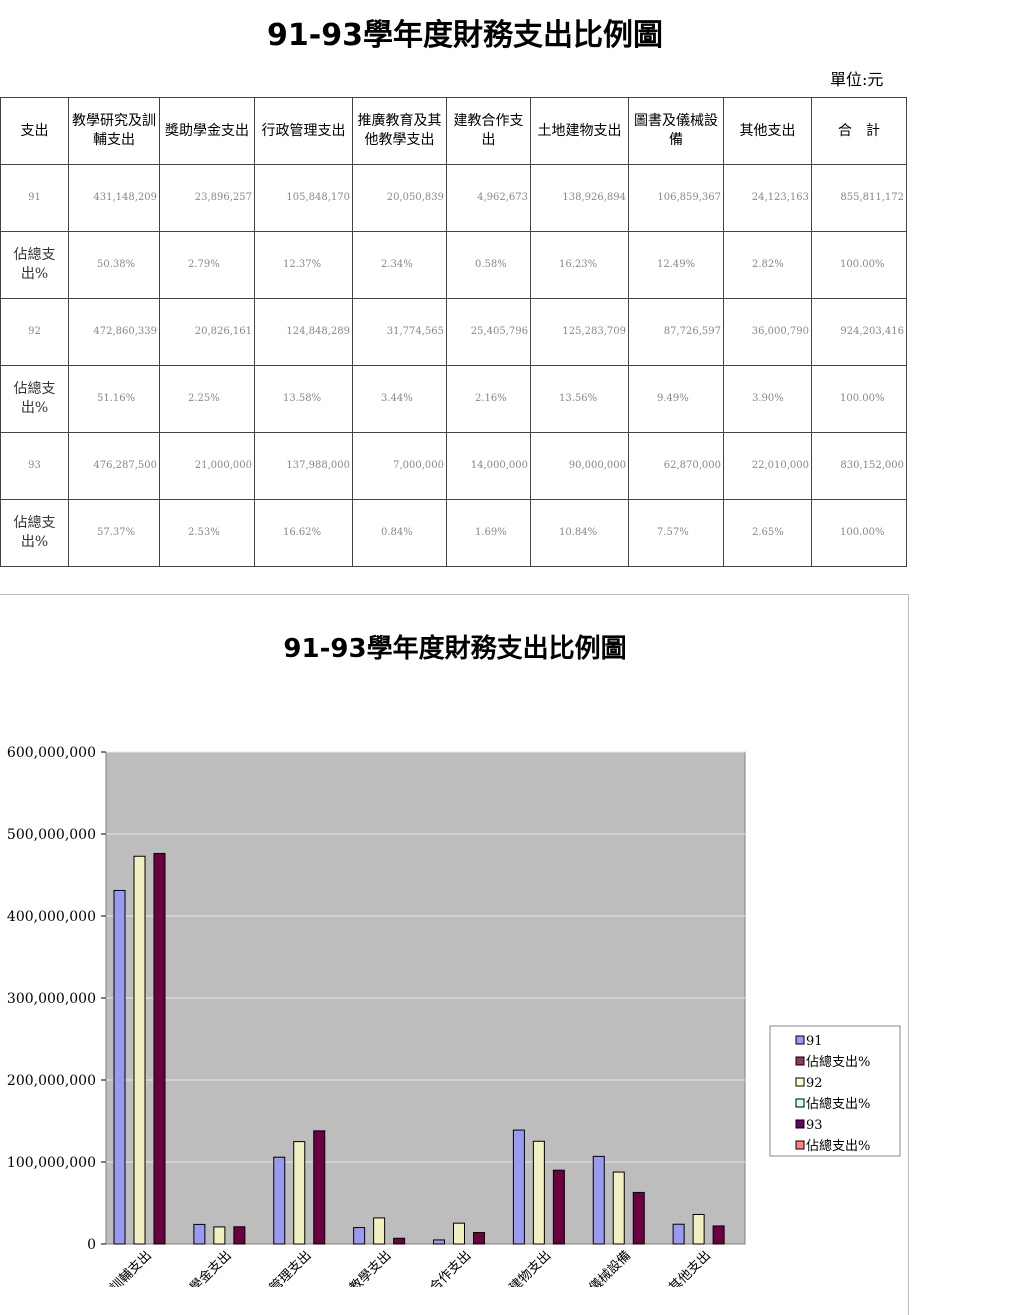 This screenshot has width=1024, height=1315. What do you see at coordinates (488, 332) in the screenshot?
I see `table-cell: 25,405,796` at bounding box center [488, 332].